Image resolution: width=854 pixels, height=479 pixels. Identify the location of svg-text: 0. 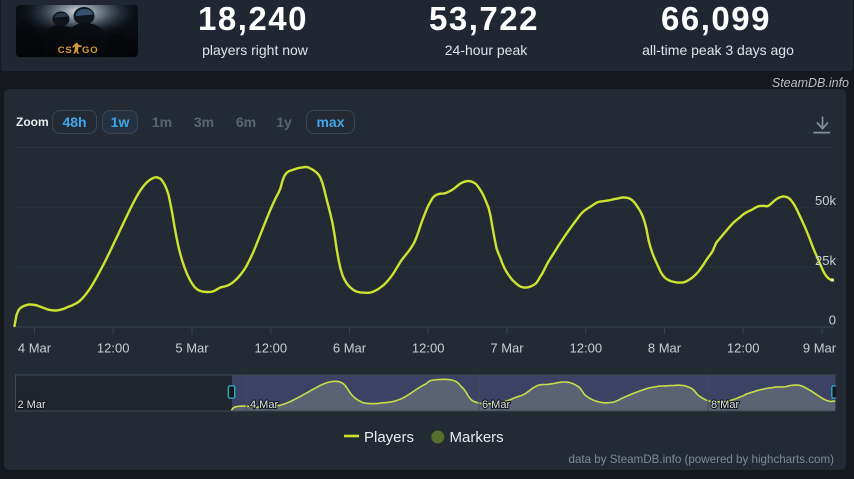
(832, 319).